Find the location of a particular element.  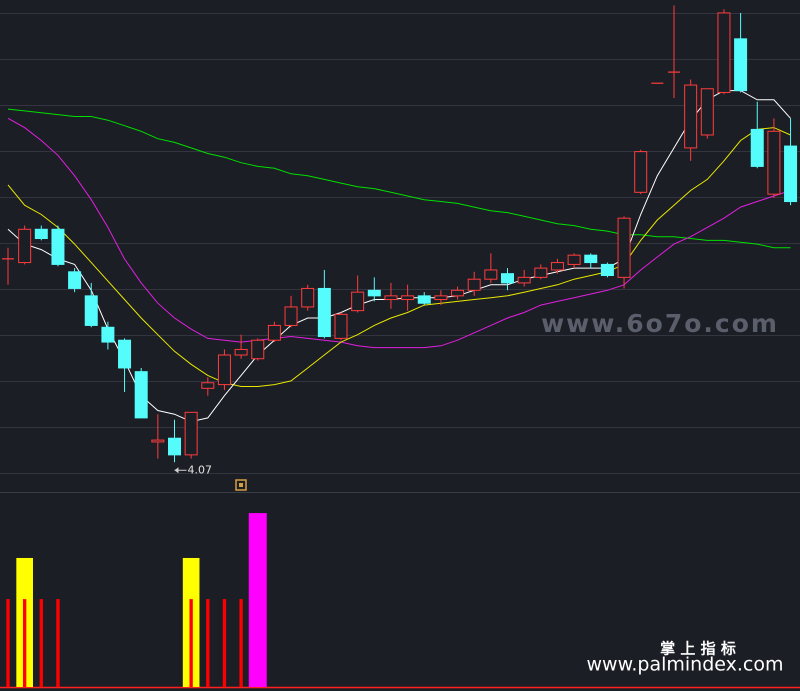

low-label: 4.07 is located at coordinates (200, 469).